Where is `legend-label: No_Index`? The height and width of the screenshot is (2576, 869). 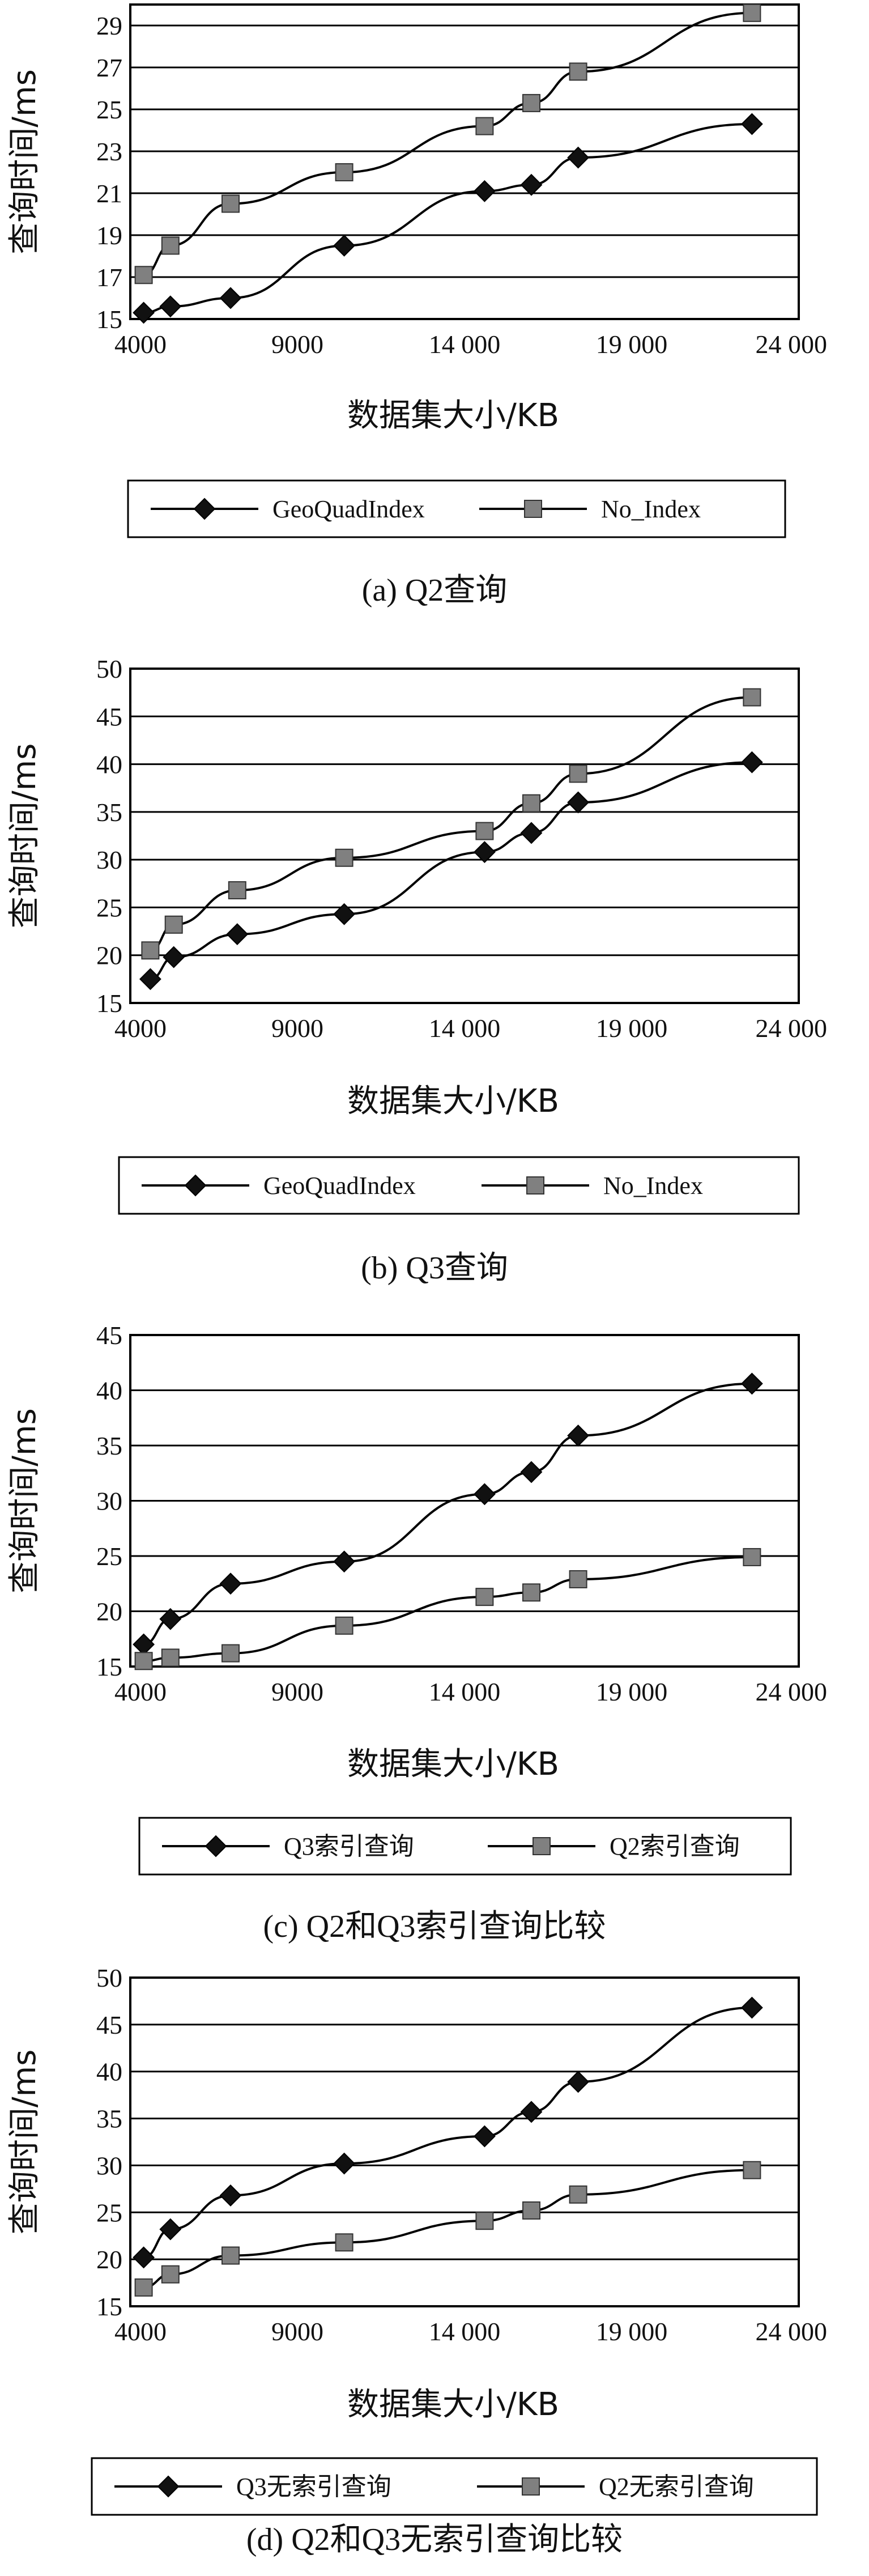 legend-label: No_Index is located at coordinates (651, 509).